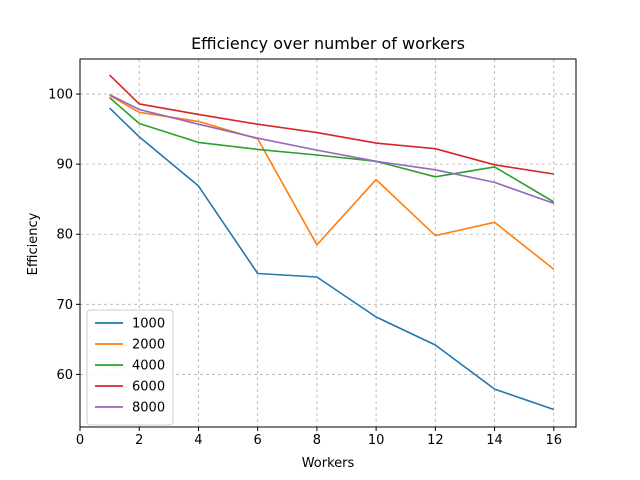 This screenshot has height=480, width=640. What do you see at coordinates (148, 387) in the screenshot?
I see `legend-label-6000: 6000` at bounding box center [148, 387].